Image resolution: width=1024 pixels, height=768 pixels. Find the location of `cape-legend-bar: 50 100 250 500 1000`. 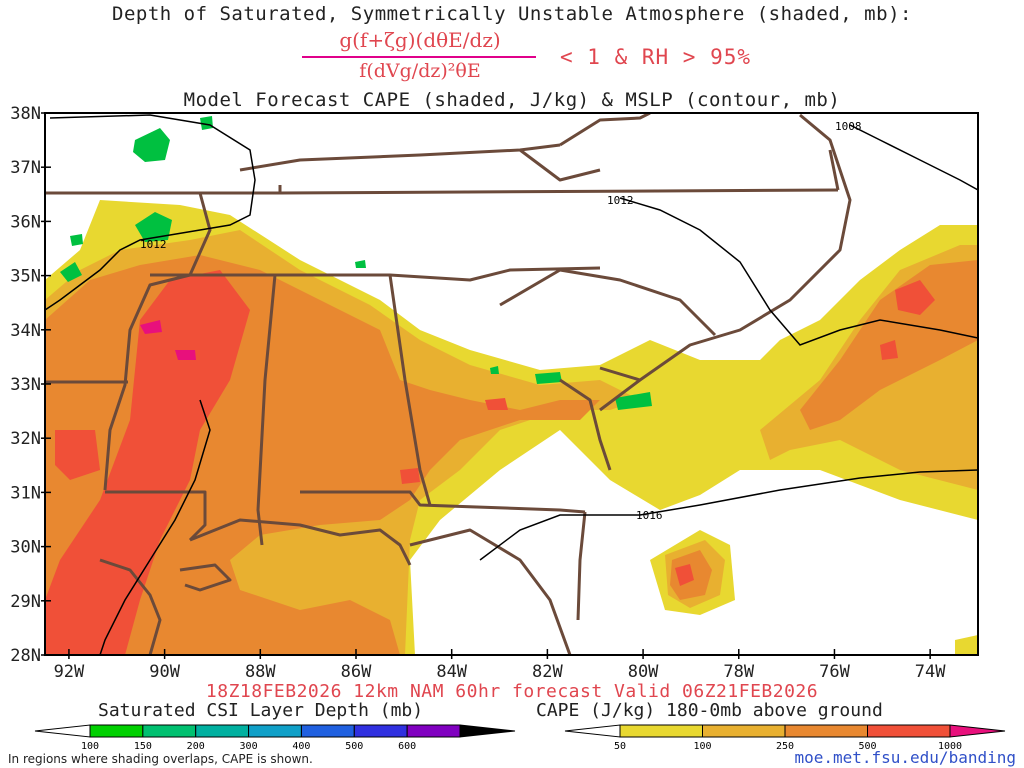

cape-legend-bar: 50 100 250 500 1000 is located at coordinates (785, 738).